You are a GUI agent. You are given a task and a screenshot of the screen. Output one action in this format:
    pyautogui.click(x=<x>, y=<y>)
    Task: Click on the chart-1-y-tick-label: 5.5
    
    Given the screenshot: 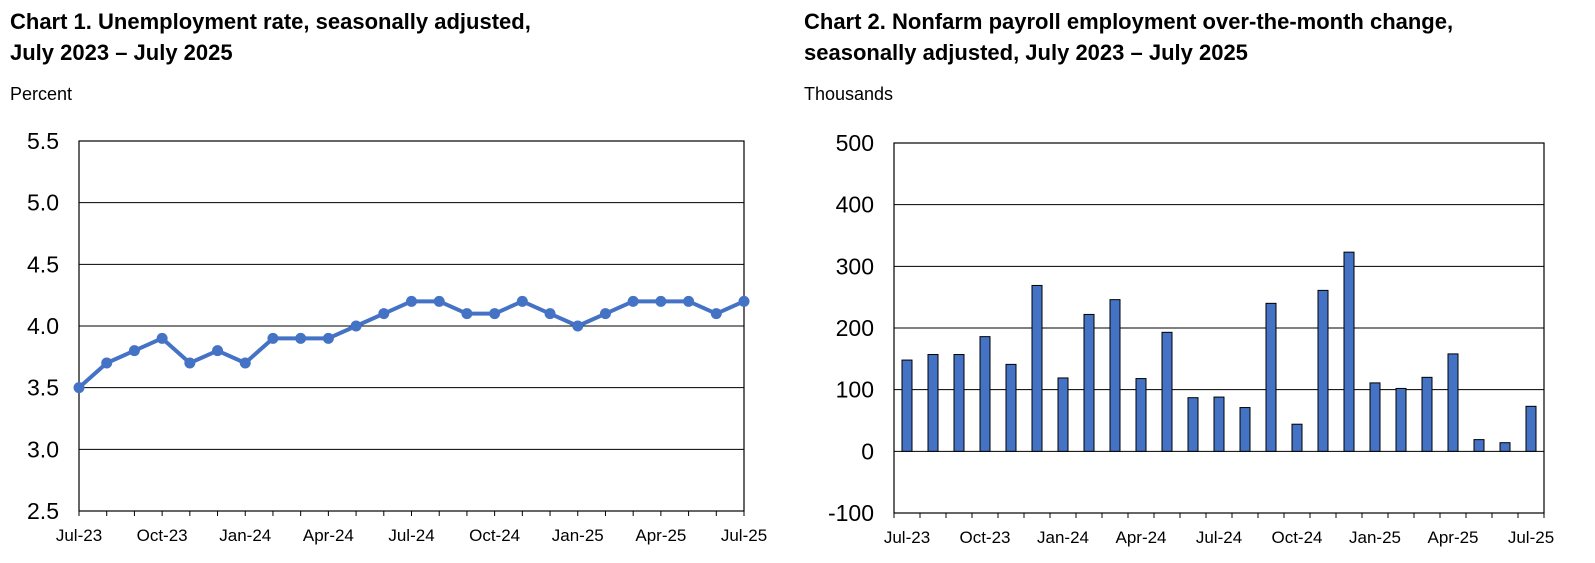 What is the action you would take?
    pyautogui.click(x=43, y=141)
    